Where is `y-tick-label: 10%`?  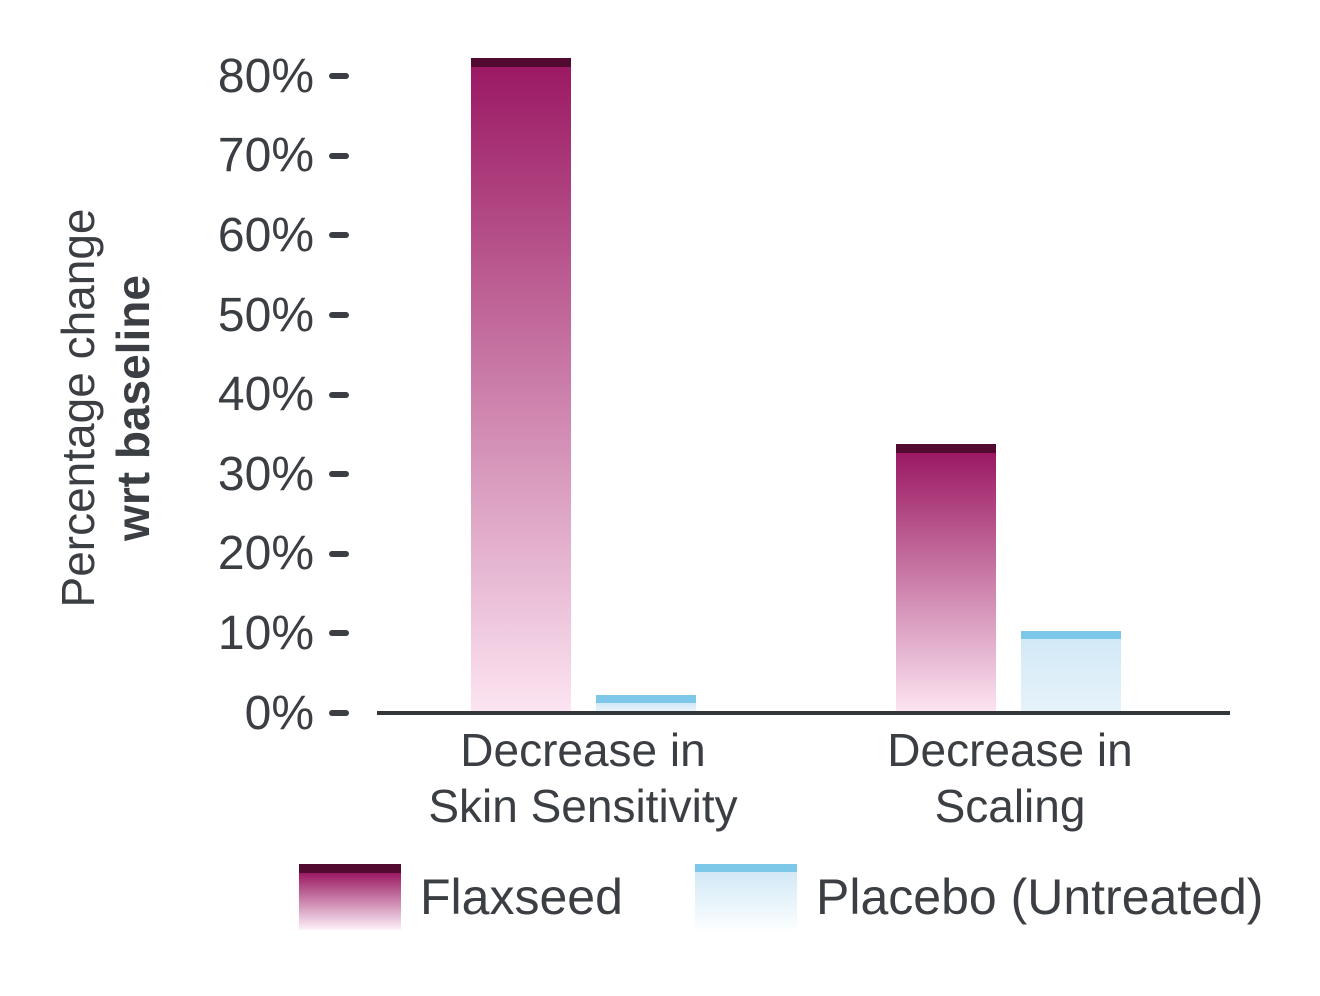 y-tick-label: 10% is located at coordinates (265, 633).